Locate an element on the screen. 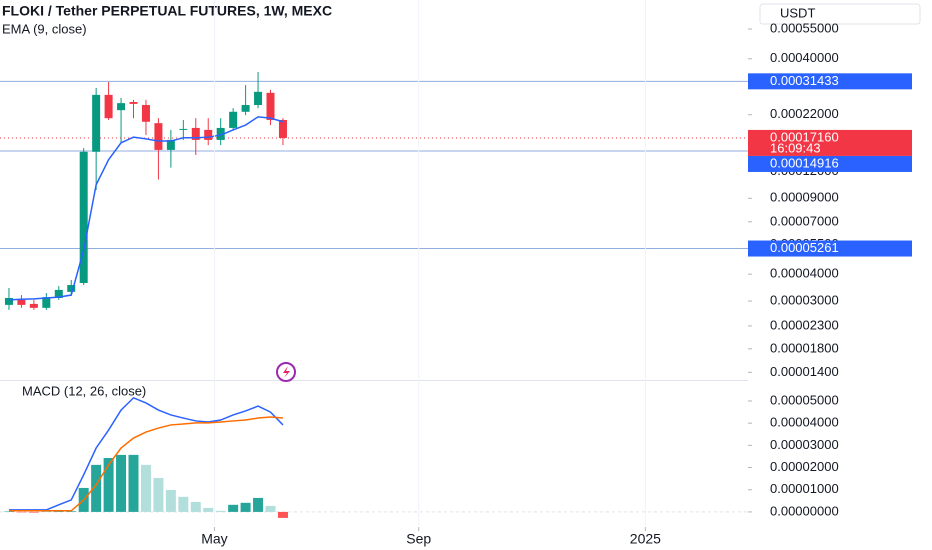  x-tick-label: May is located at coordinates (214, 539).